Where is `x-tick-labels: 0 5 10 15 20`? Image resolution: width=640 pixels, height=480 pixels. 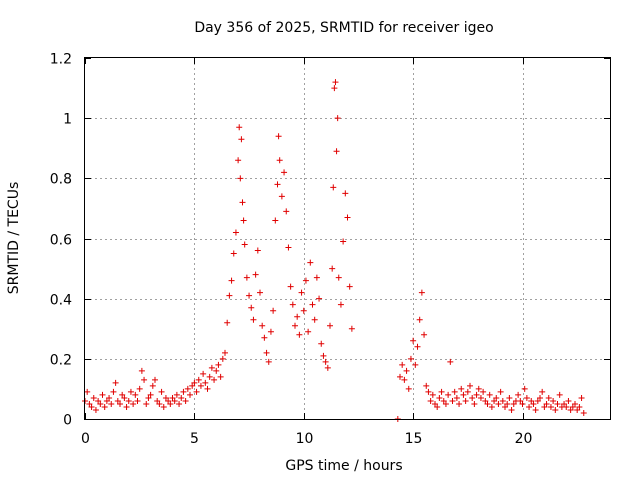
x-tick-labels: 0 5 10 15 20 is located at coordinates (306, 439).